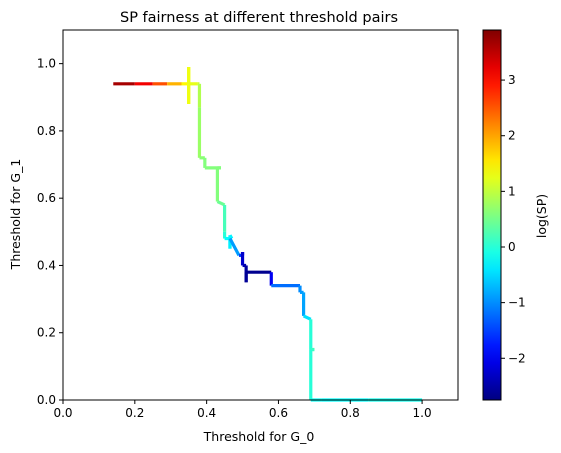  What do you see at coordinates (512, 191) in the screenshot?
I see `colorbar-tick-label: 1` at bounding box center [512, 191].